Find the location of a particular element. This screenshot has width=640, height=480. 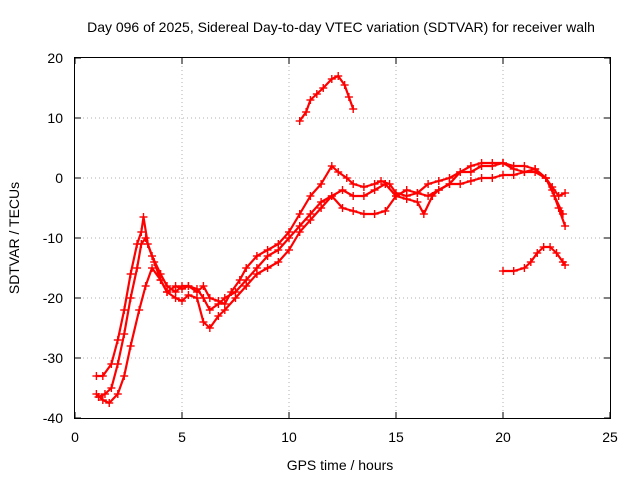

y-tick-label: 0 is located at coordinates (59, 178).